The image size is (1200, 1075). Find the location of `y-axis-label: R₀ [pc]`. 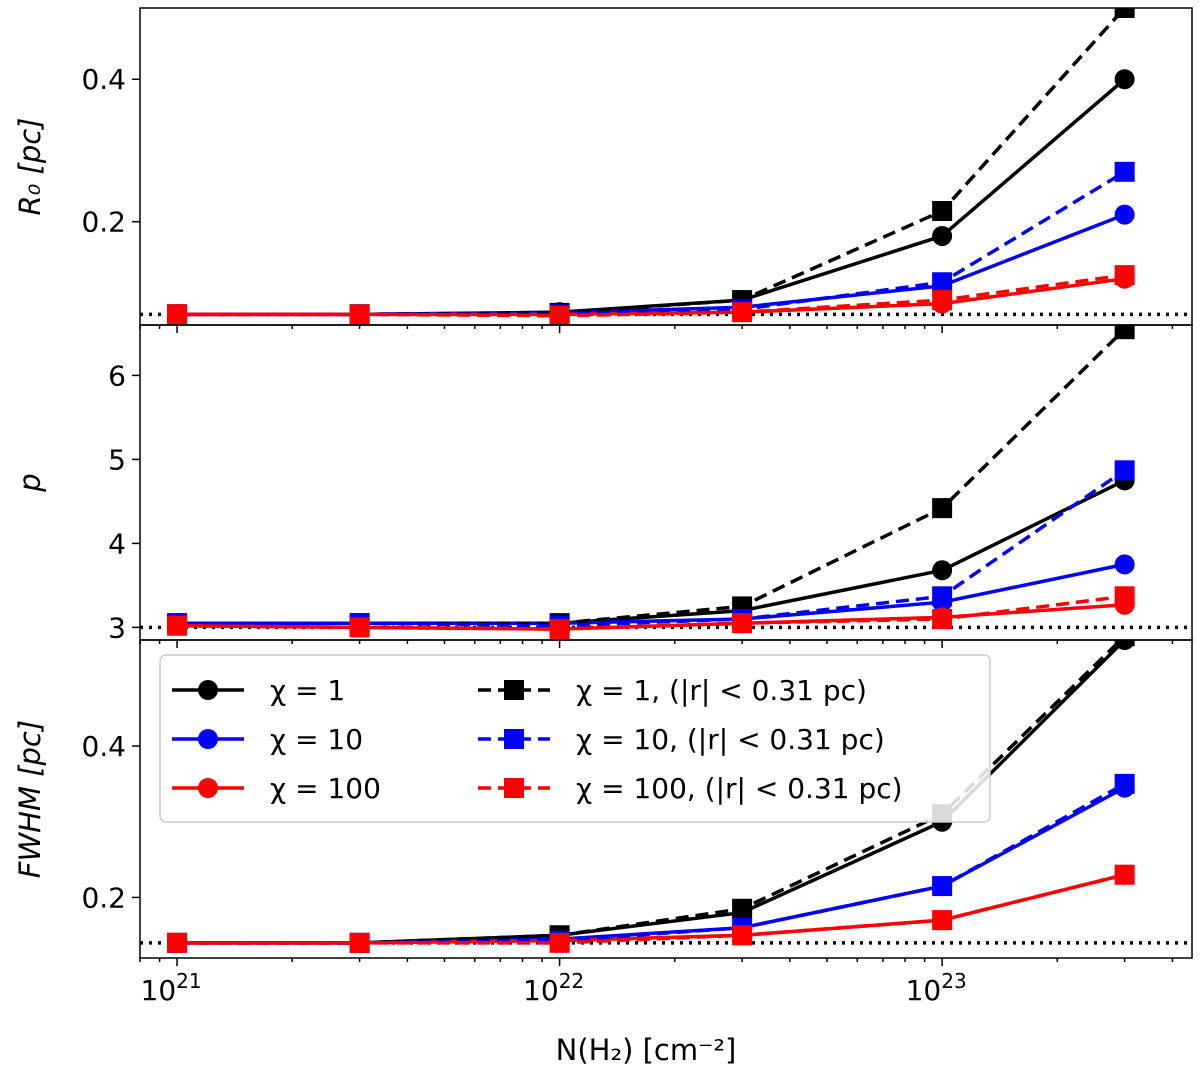

y-axis-label: R₀ [pc] is located at coordinates (30, 167).